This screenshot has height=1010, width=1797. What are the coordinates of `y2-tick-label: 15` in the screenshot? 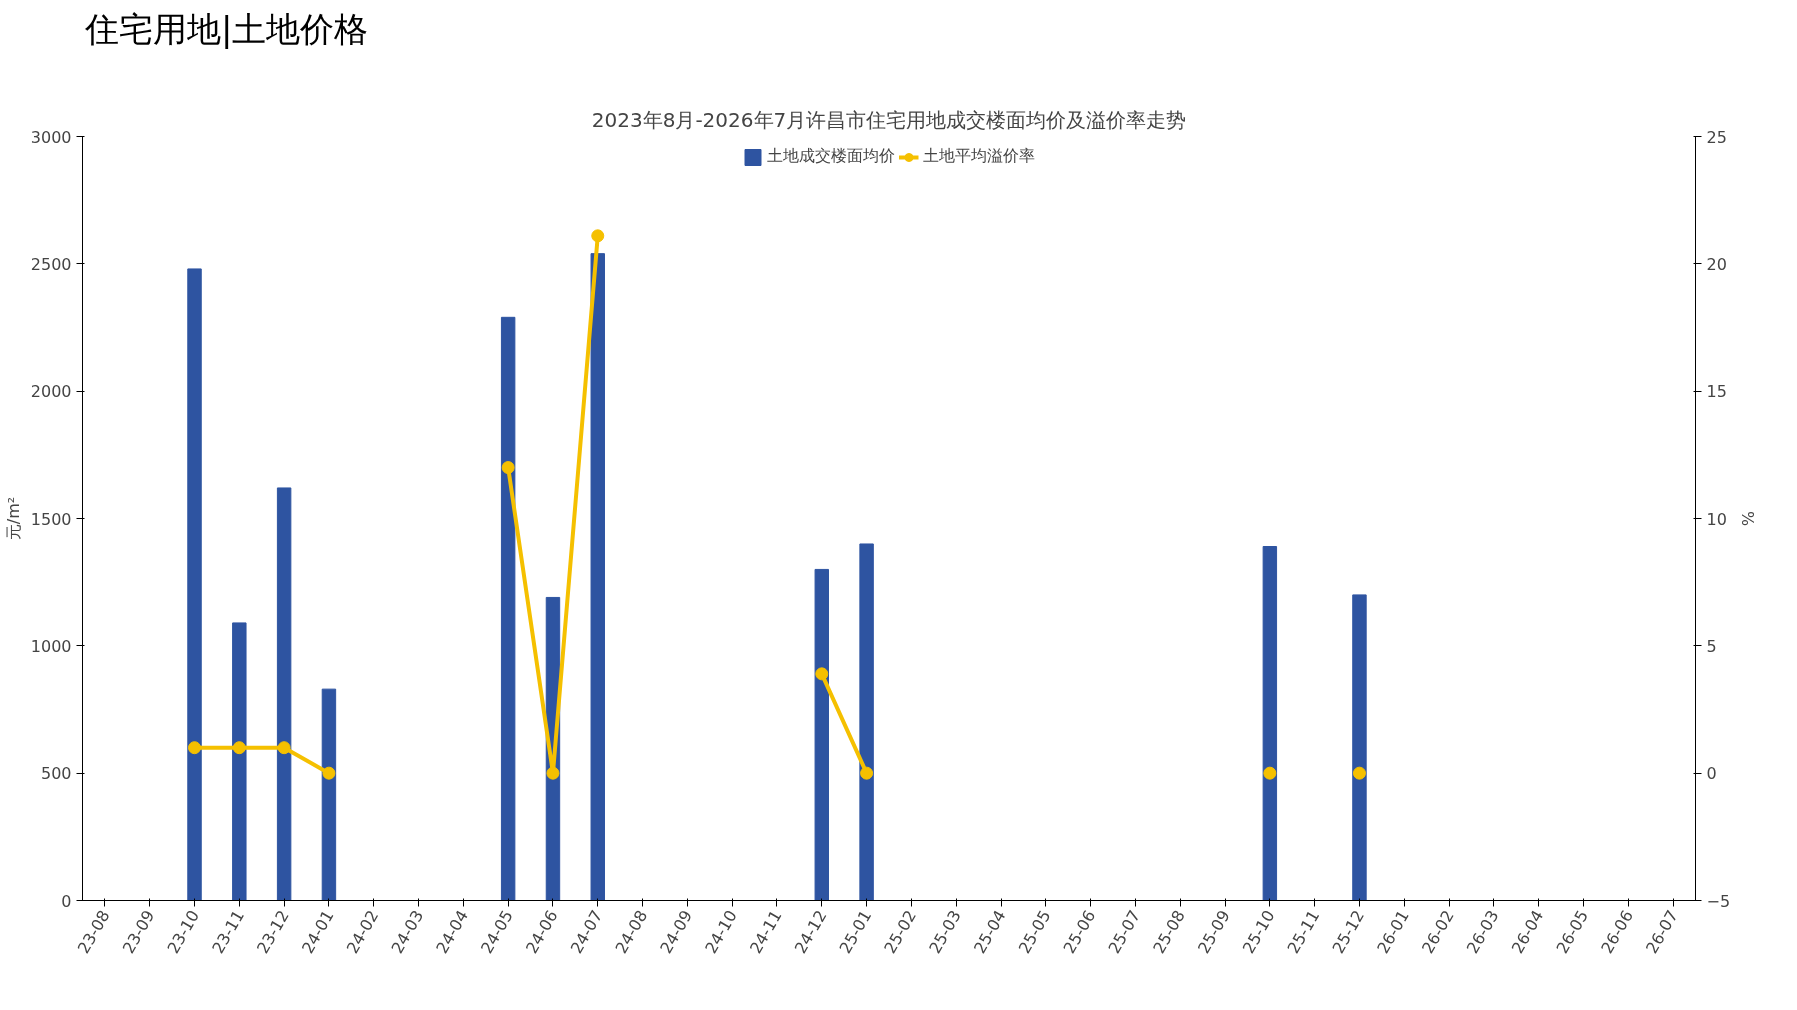 It's located at (1716, 392).